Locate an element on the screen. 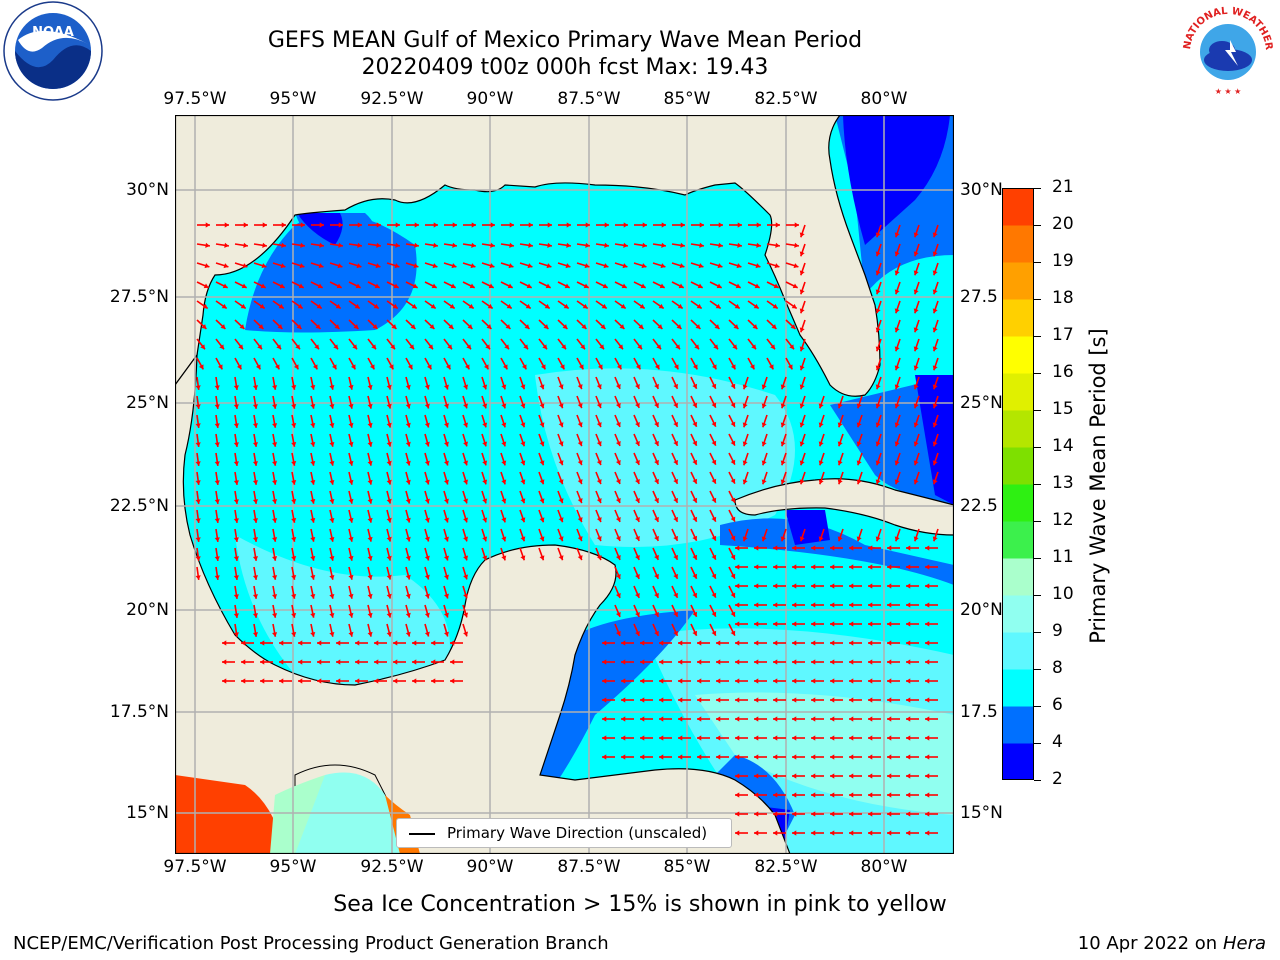 Image resolution: width=1280 pixels, height=960 pixels. lon-label-top: 87.5°W is located at coordinates (589, 99).